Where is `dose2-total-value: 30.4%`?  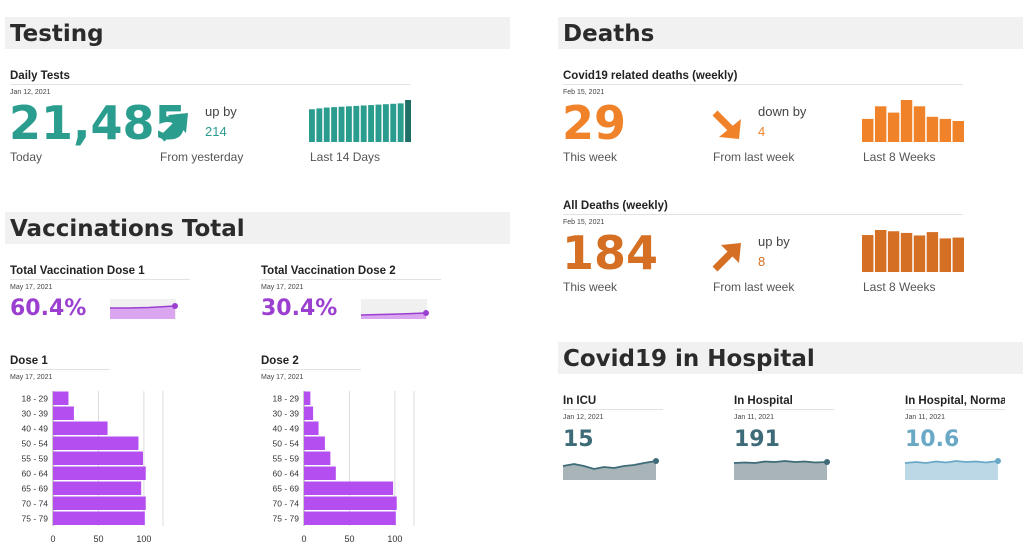
dose2-total-value: 30.4% is located at coordinates (299, 308).